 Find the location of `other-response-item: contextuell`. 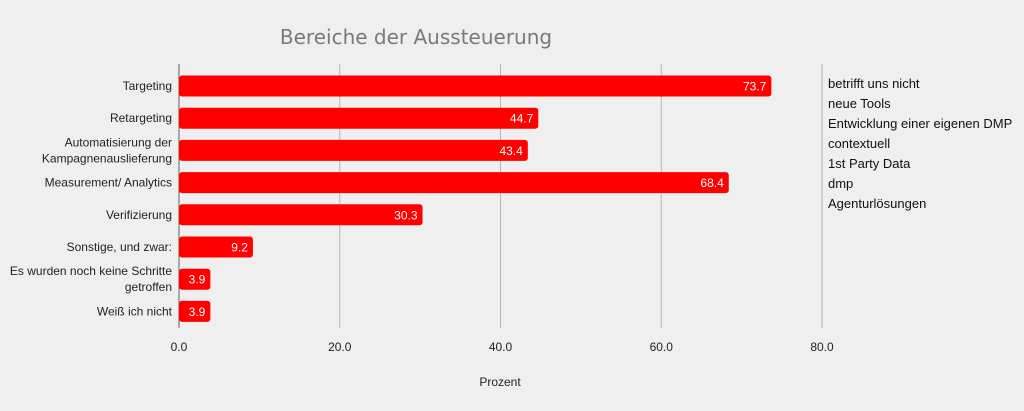

other-response-item: contextuell is located at coordinates (859, 143).